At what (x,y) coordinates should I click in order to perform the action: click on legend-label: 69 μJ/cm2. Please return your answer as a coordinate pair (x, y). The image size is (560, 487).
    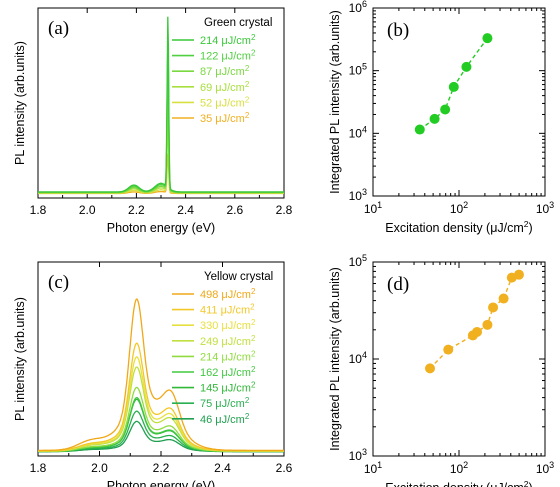
    Looking at the image, I should click on (225, 87).